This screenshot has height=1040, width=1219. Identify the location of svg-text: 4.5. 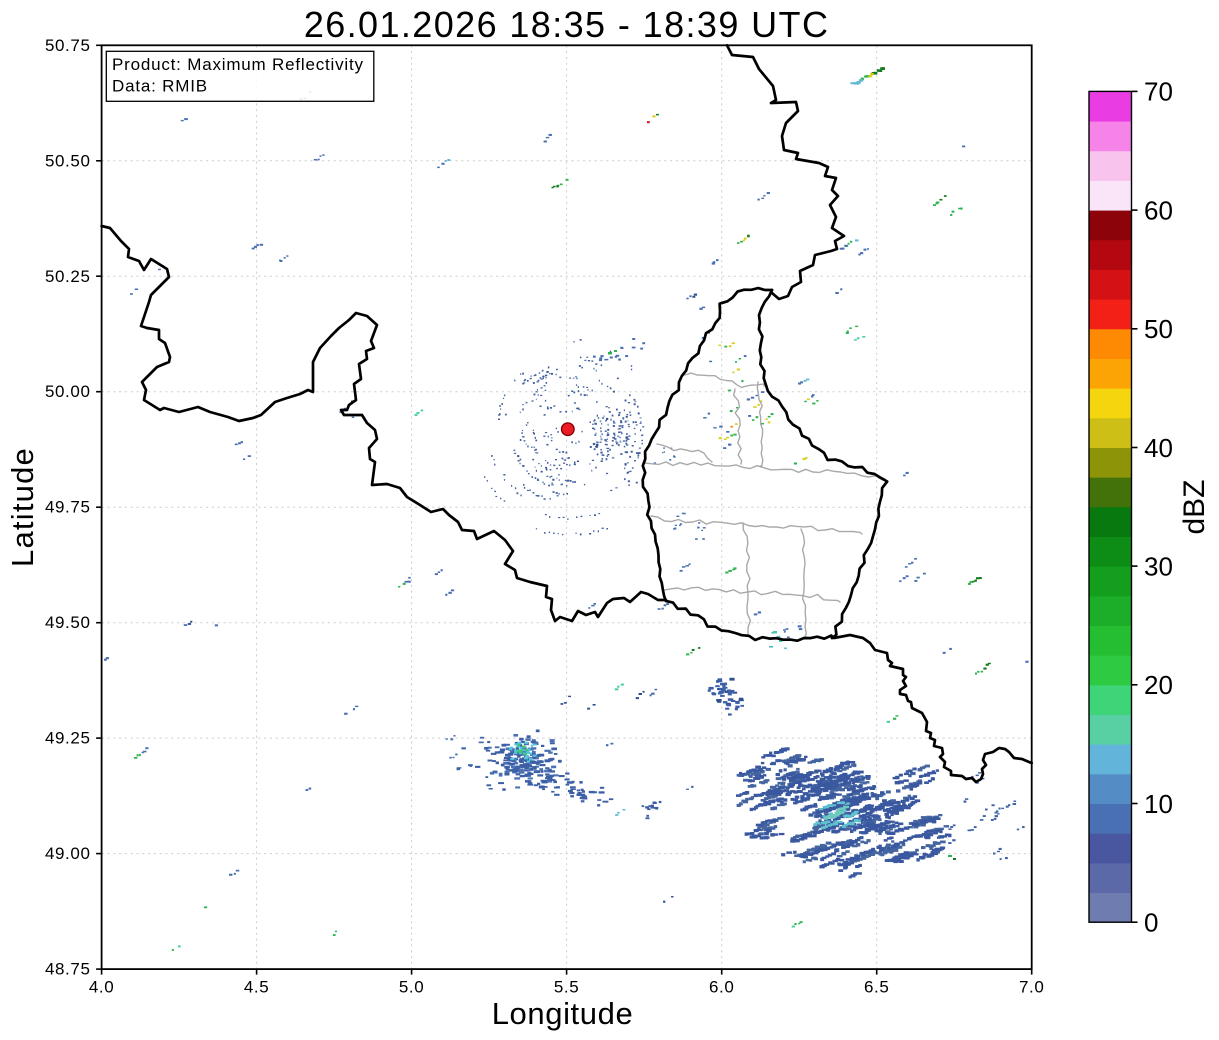
(256, 987).